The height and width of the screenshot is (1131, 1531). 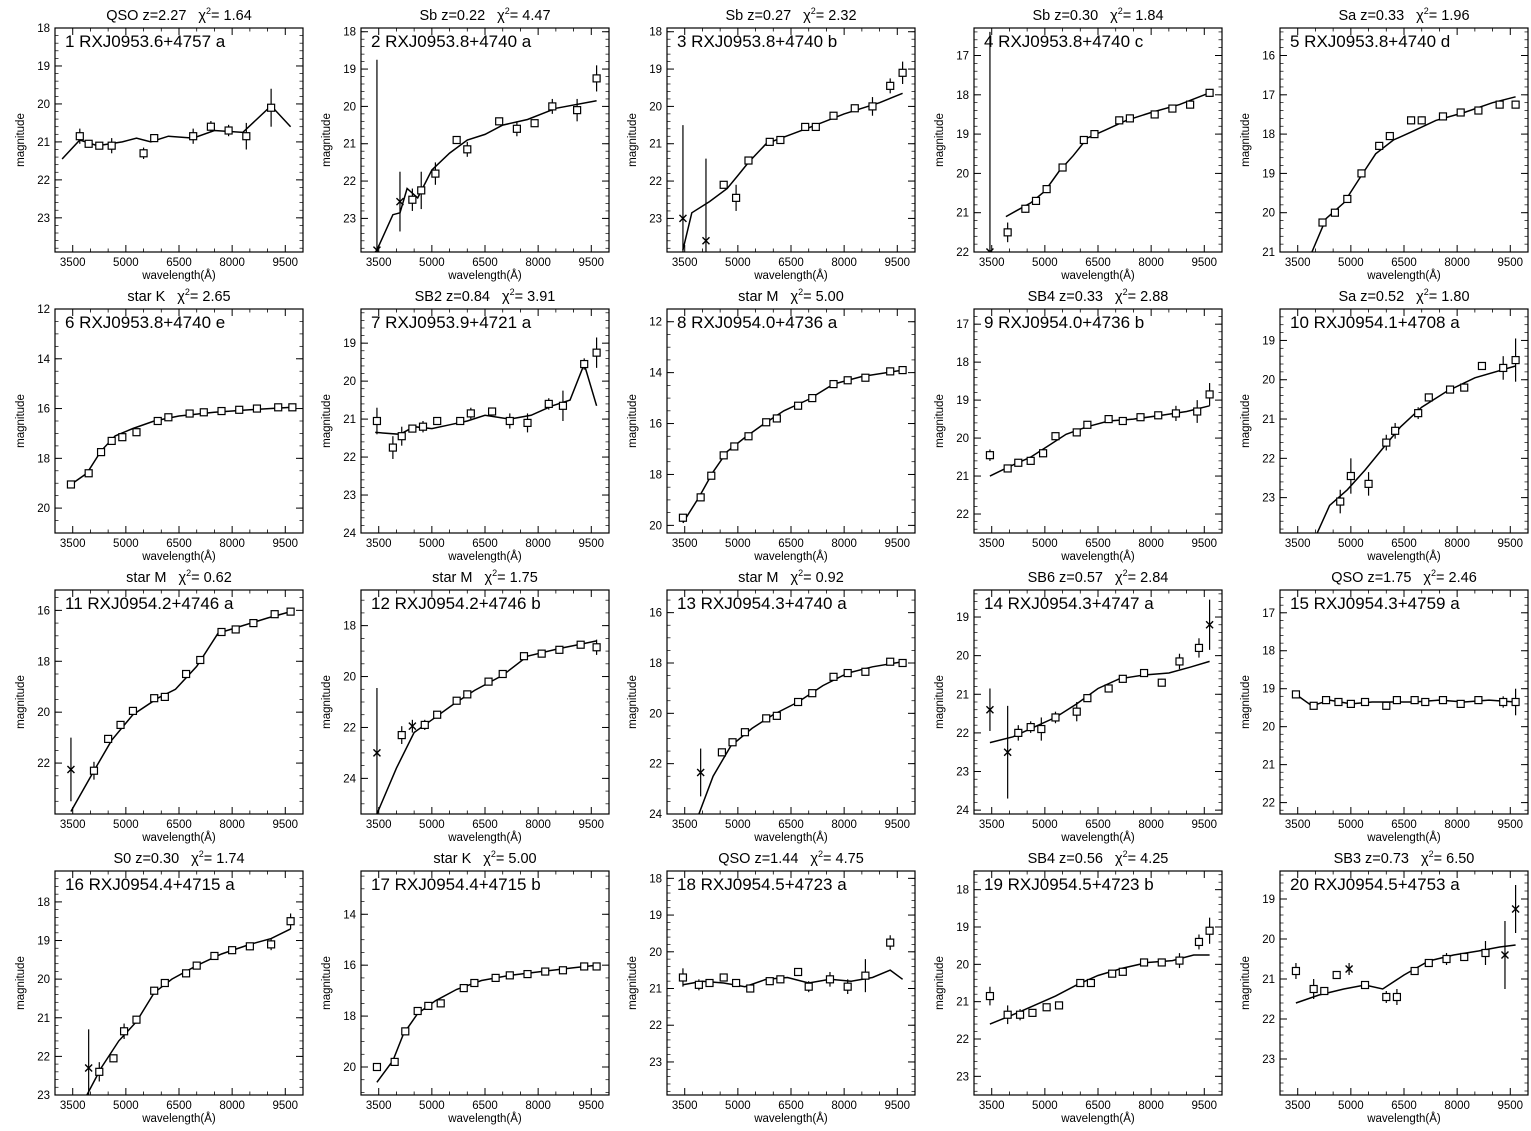 I want to click on x-tick-label: 9500, so click(x=897, y=544).